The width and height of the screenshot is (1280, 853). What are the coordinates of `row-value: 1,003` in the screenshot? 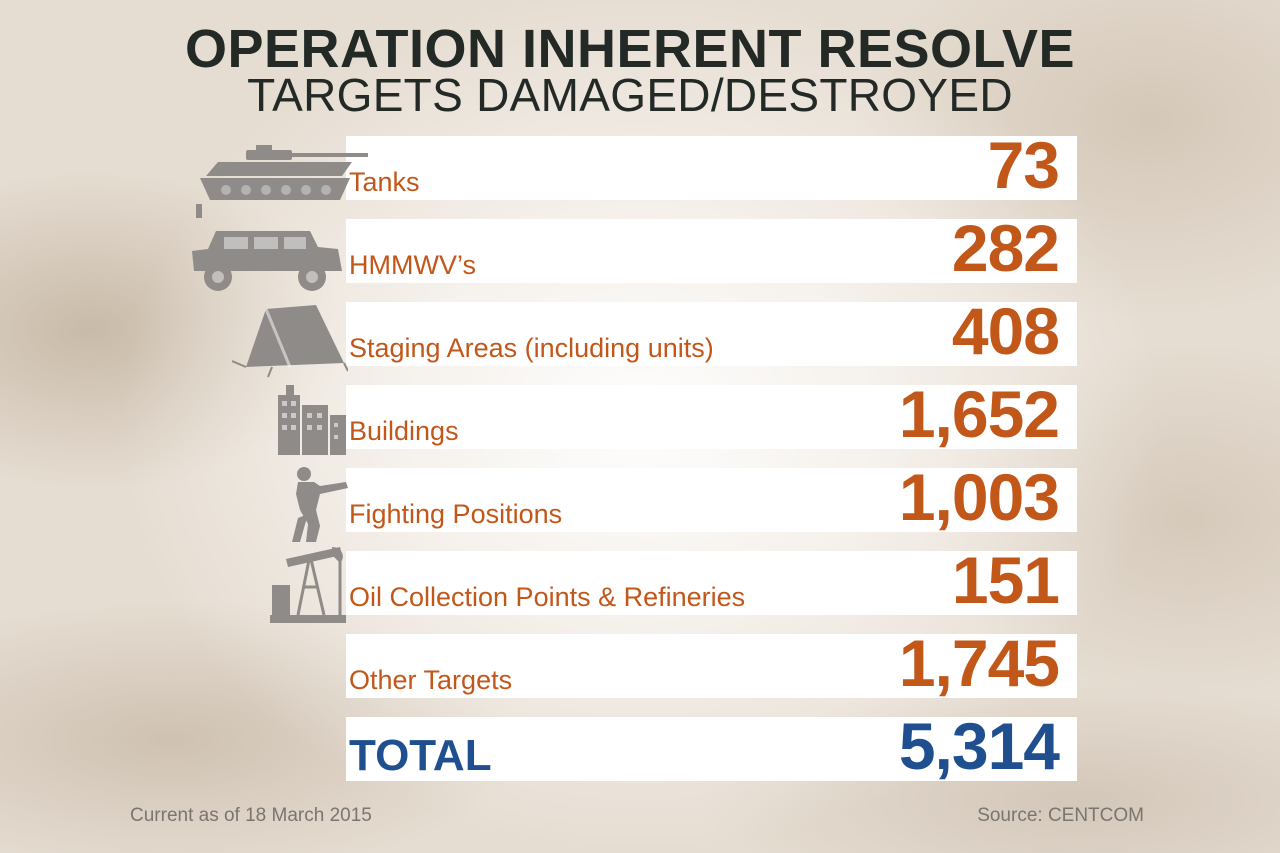 It's located at (979, 497).